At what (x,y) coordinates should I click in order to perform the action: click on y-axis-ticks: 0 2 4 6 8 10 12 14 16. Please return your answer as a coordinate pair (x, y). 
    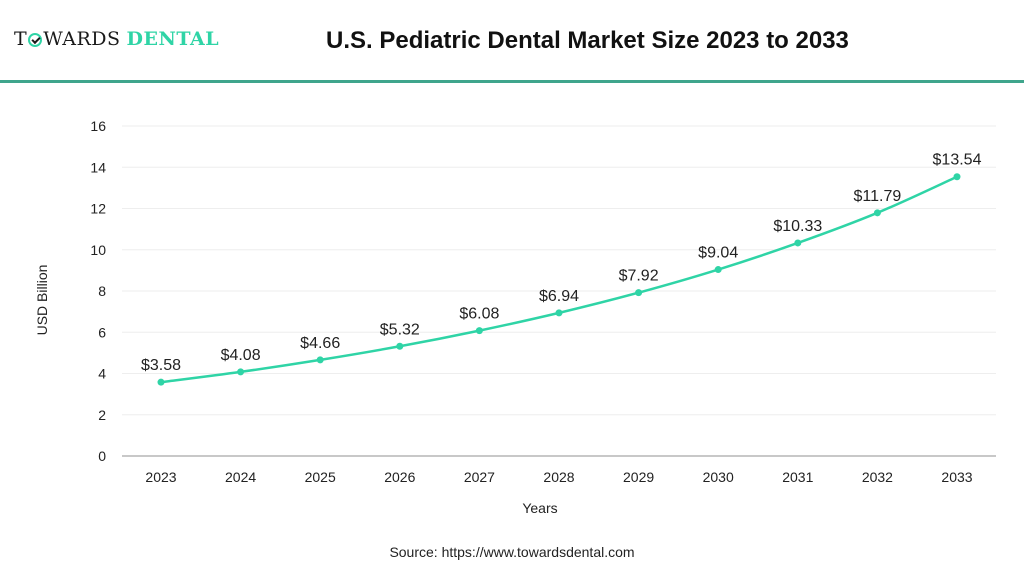
    Looking at the image, I should click on (98, 291).